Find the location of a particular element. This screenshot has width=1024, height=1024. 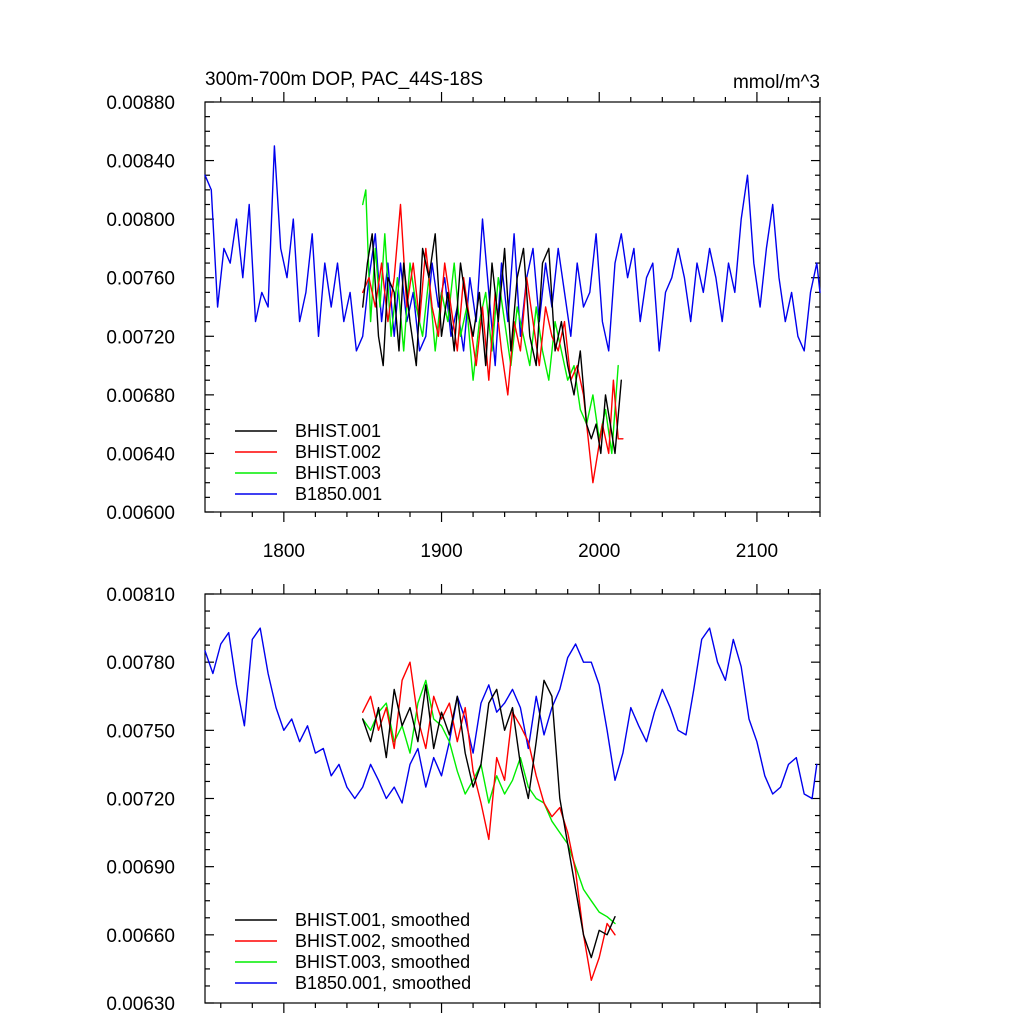

legend-label: BHIST.003, smoothed is located at coordinates (382, 962).